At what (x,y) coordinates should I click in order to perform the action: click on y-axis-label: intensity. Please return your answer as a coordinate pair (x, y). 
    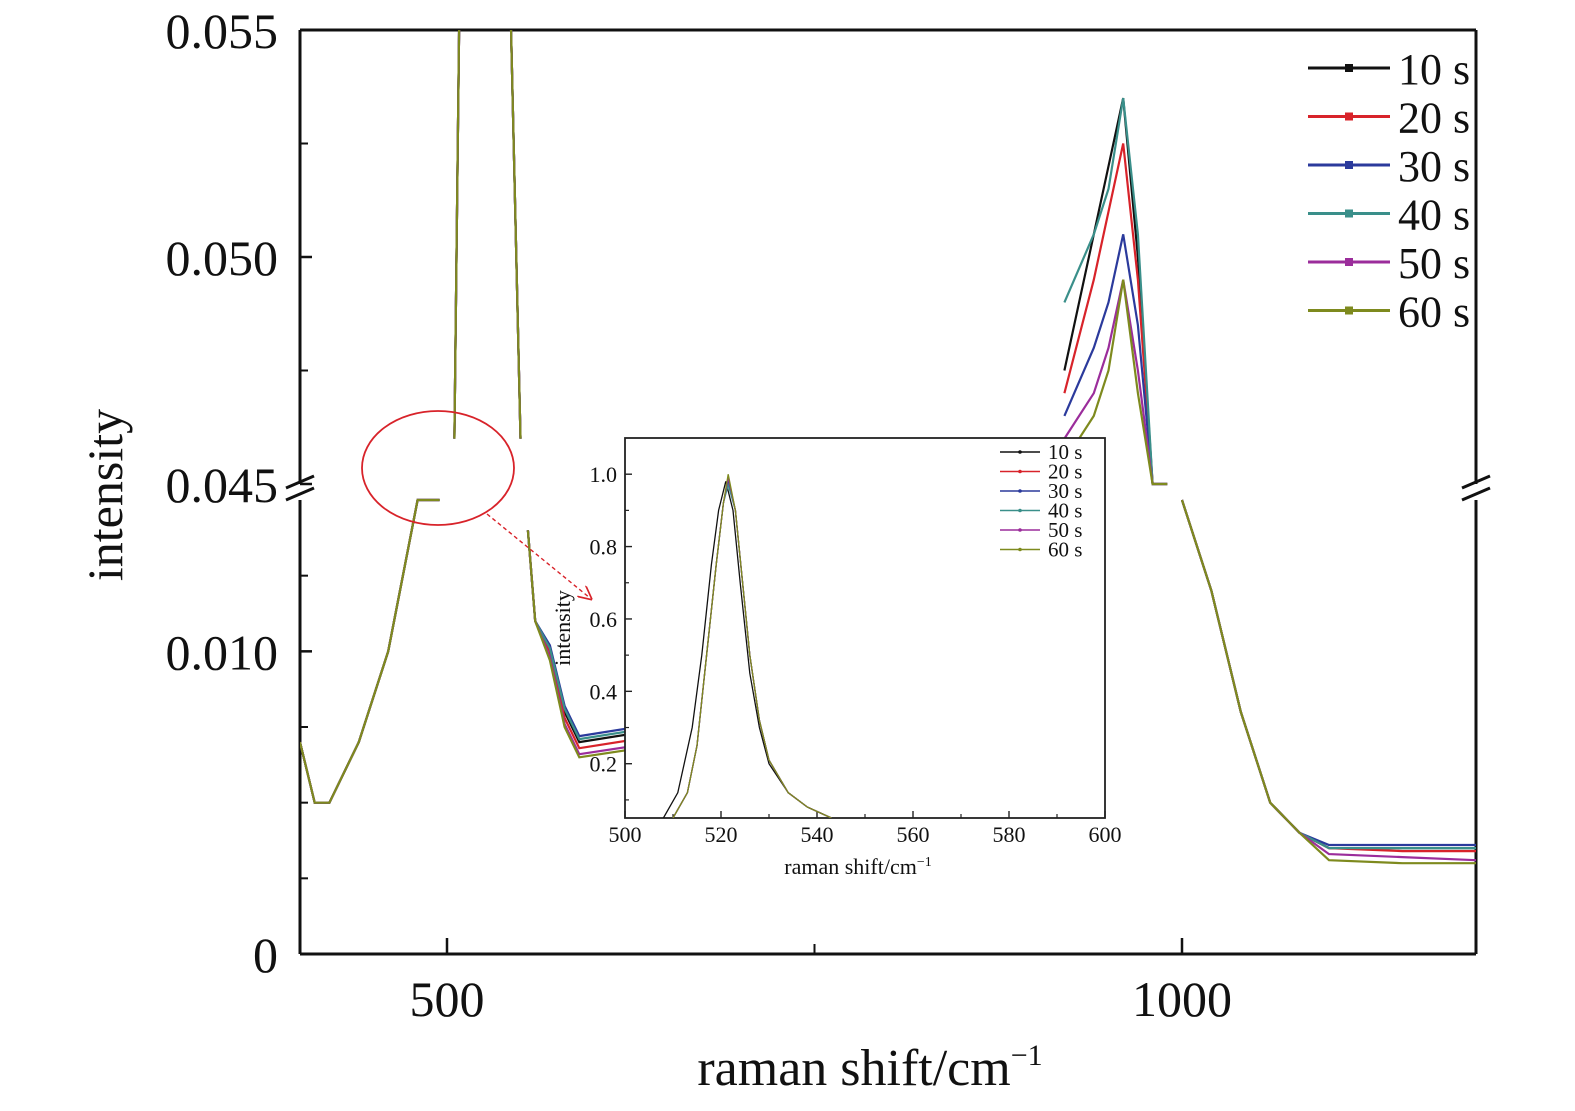
    Looking at the image, I should click on (105, 495).